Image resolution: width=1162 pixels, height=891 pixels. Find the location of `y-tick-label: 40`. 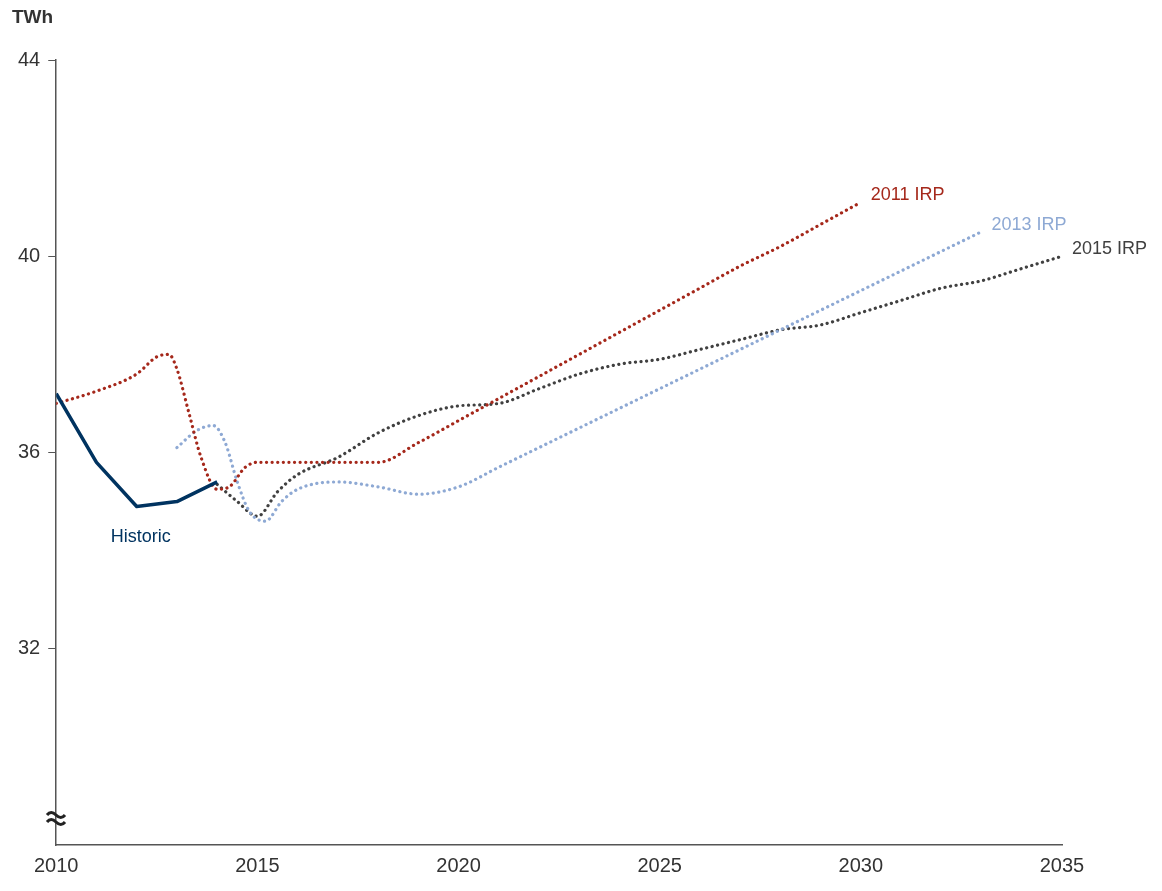

y-tick-label: 40 is located at coordinates (29, 254).